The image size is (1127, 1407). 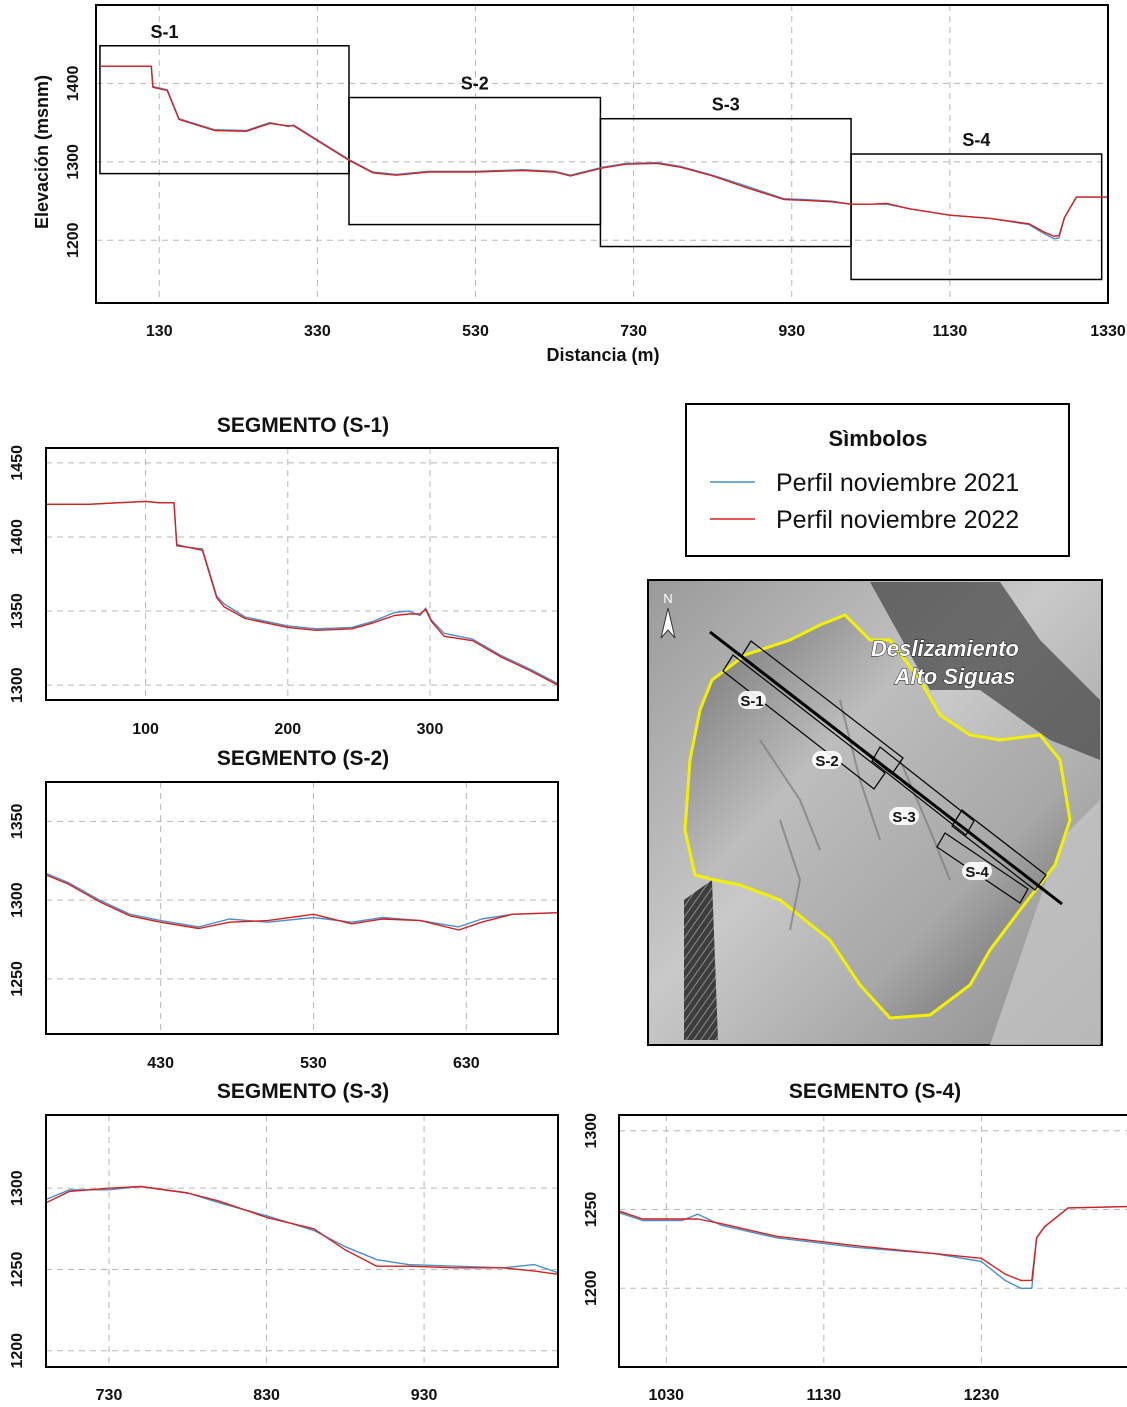 I want to click on profile-line, so click(x=886, y=768).